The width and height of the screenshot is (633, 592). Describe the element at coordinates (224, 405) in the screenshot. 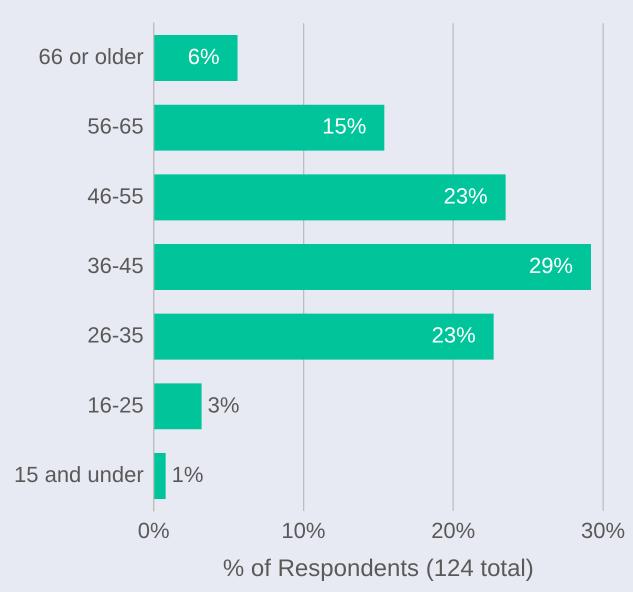

I see `data-label: 3%` at that location.